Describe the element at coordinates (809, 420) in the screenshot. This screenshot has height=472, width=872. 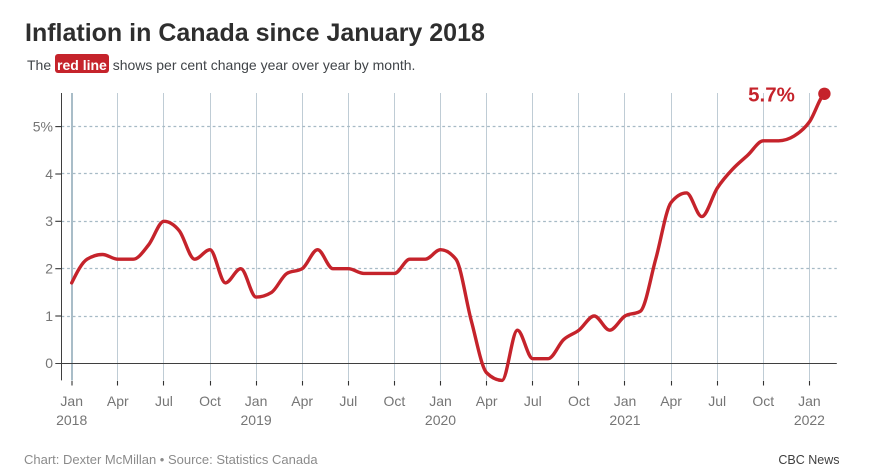
I see `svg-text: 2022` at that location.